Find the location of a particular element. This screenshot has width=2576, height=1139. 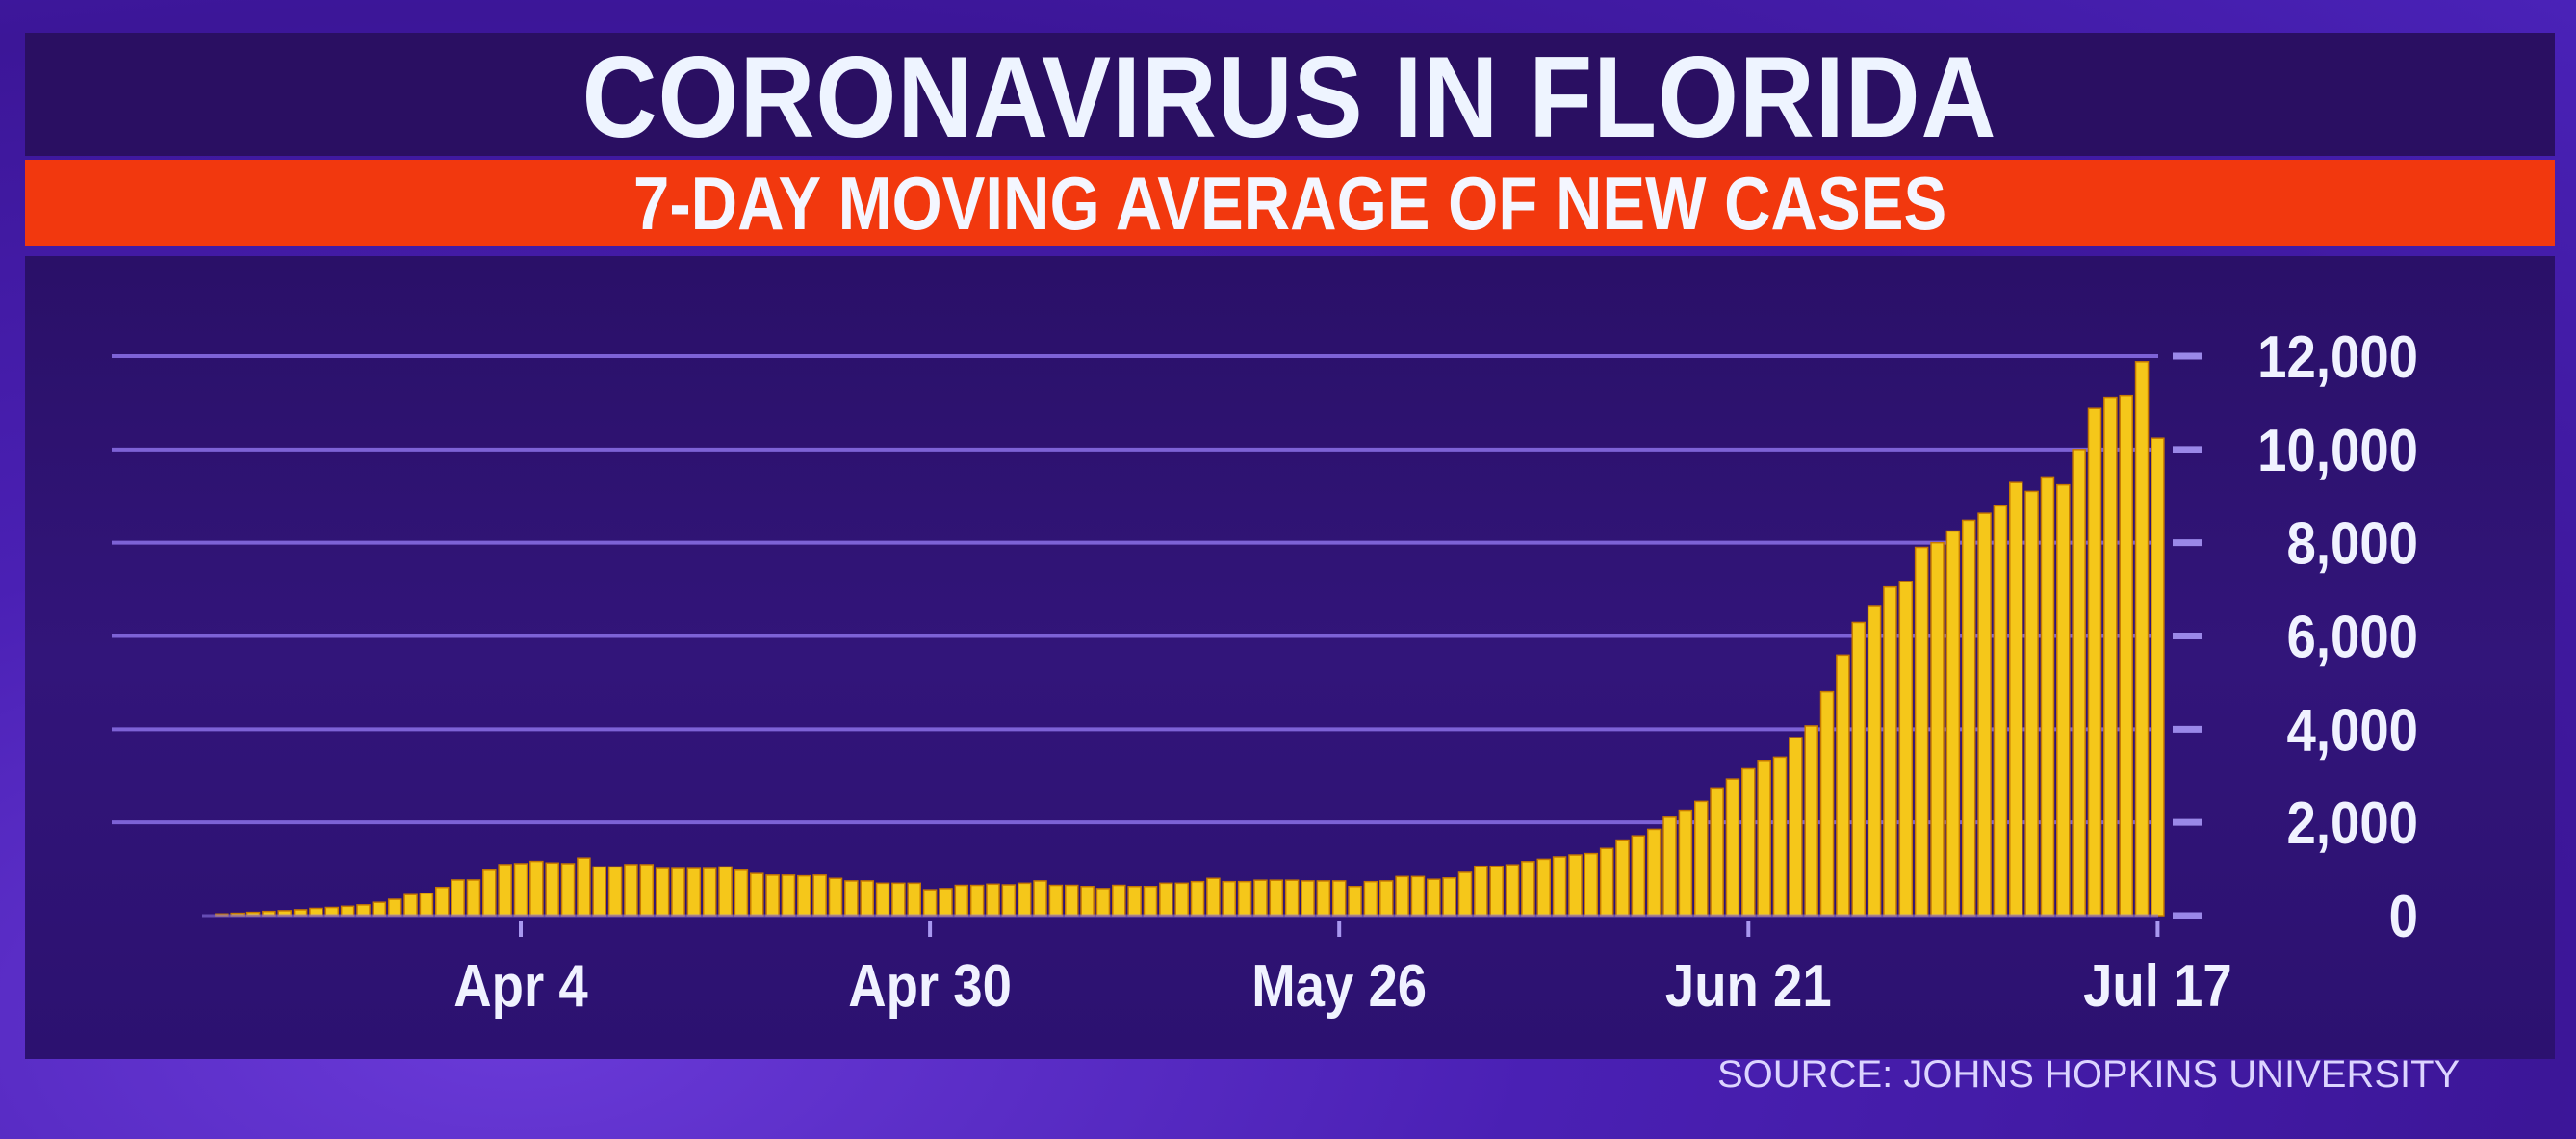

x-tick-label: Apr 4 is located at coordinates (520, 986).